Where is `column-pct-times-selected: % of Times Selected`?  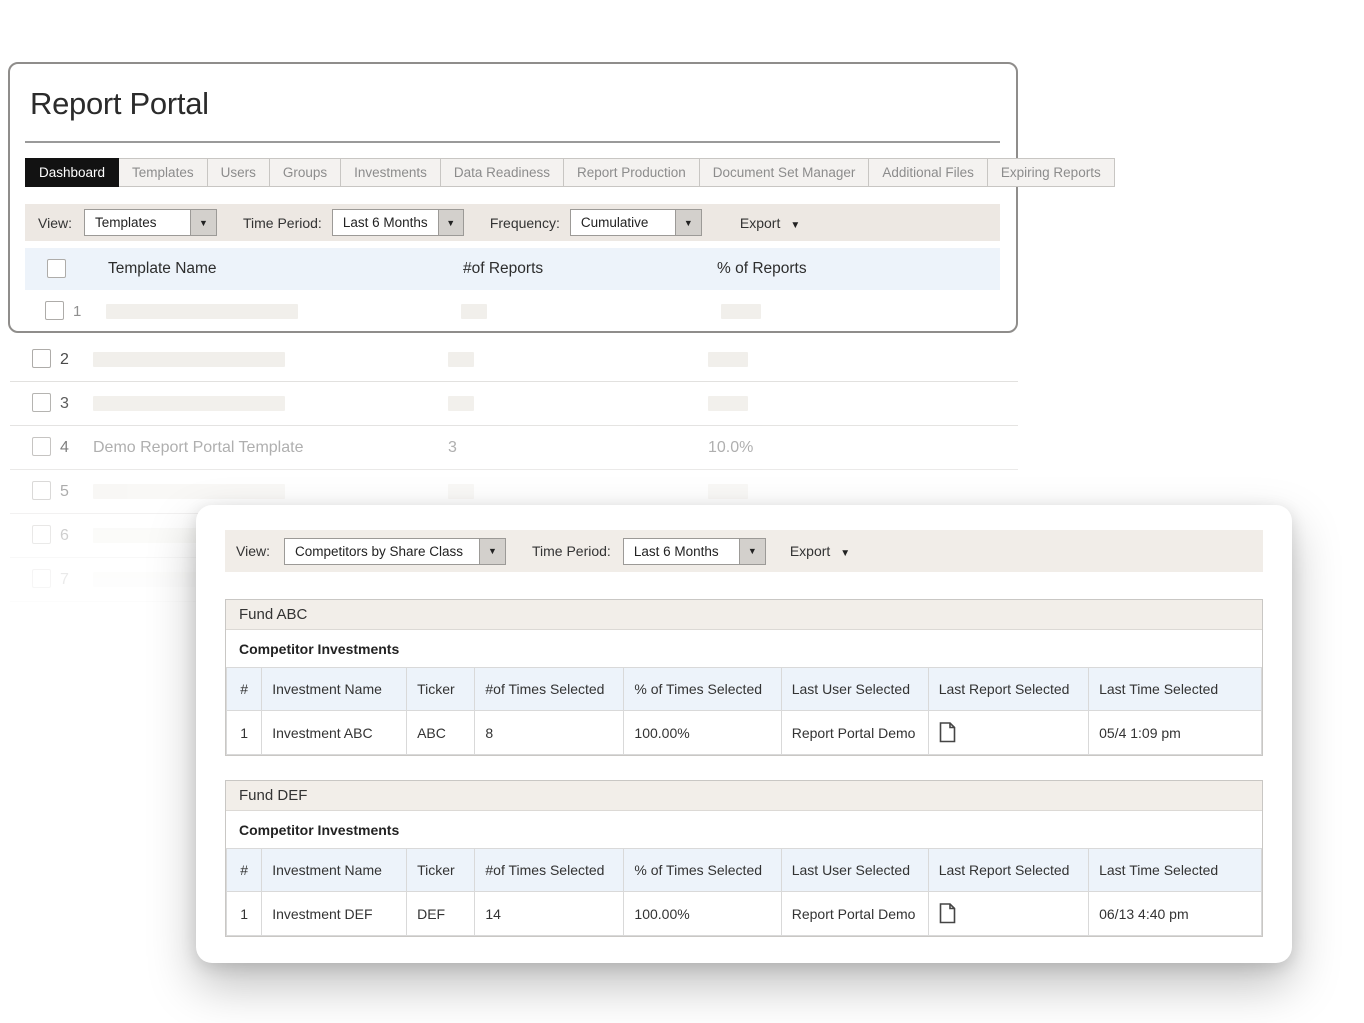
column-pct-times-selected: % of Times Selected is located at coordinates (702, 870).